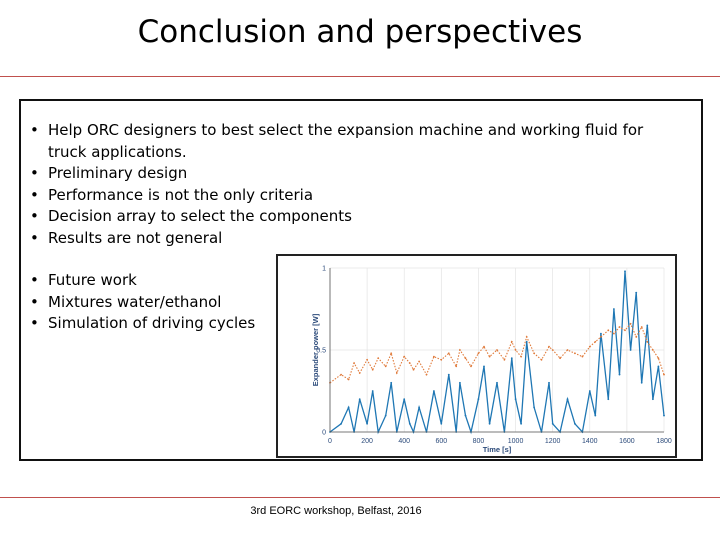 Image resolution: width=720 pixels, height=540 pixels. I want to click on bullet-item: Mixtures water/ethanol, so click(156, 303).